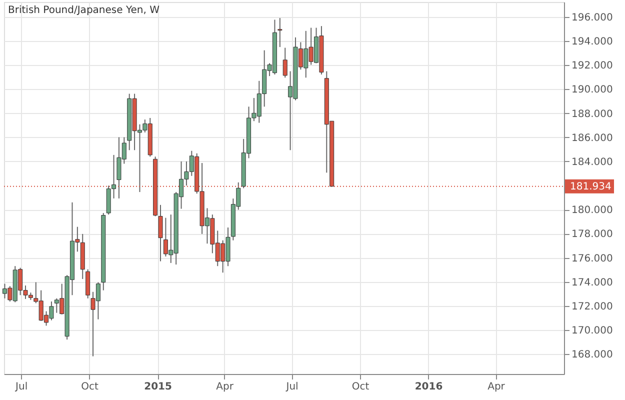 Image resolution: width=625 pixels, height=400 pixels. What do you see at coordinates (592, 306) in the screenshot?
I see `y-tick-label: 172.000` at bounding box center [592, 306].